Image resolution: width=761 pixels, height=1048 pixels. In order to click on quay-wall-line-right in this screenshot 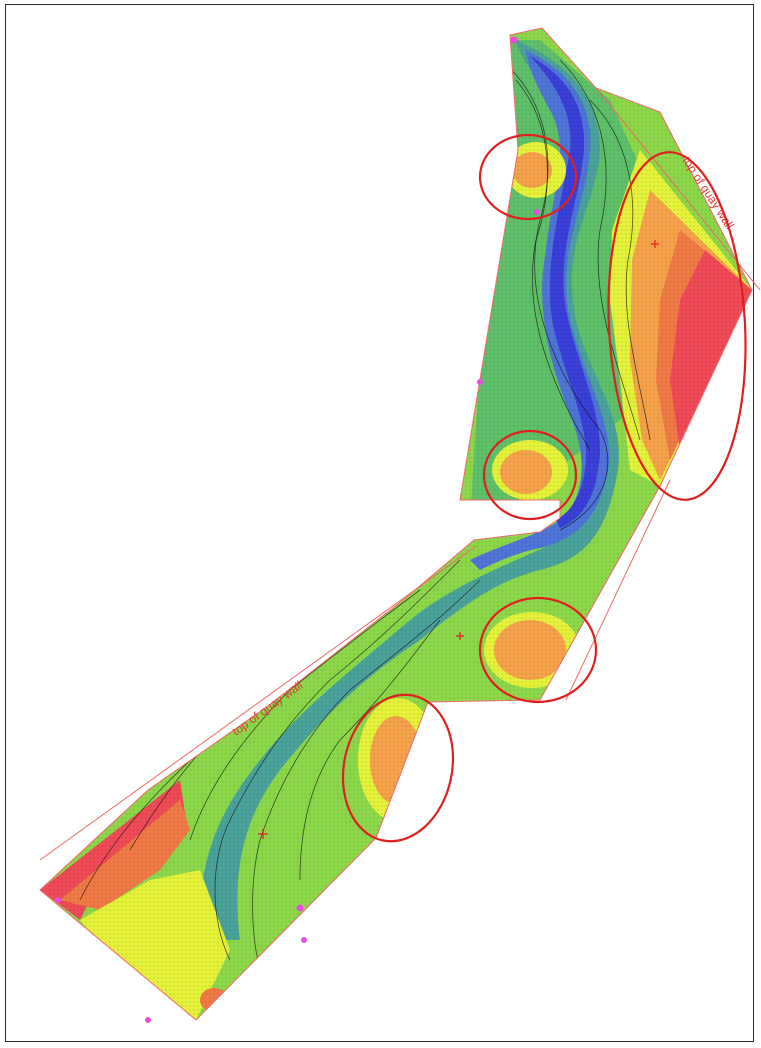, I will do `click(678, 189)`.